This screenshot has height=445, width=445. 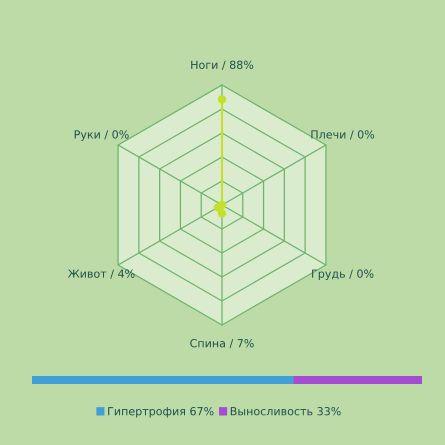 I want to click on spoke-label: Плечи / 0%, so click(x=342, y=135).